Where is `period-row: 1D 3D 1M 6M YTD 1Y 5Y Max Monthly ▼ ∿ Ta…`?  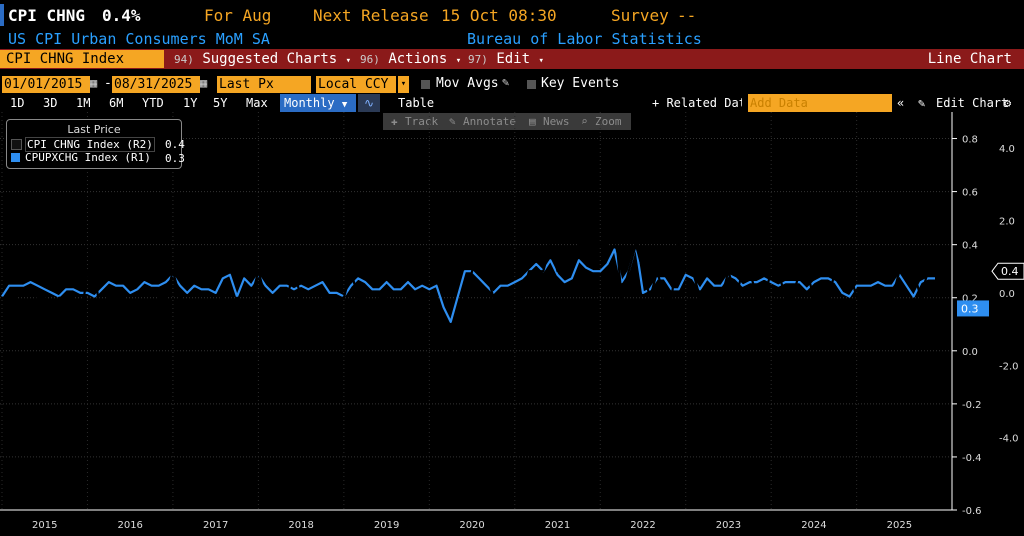 period-row: 1D 3D 1M 6M YTD 1Y 5Y Max Monthly ▼ ∿ Ta… is located at coordinates (512, 103).